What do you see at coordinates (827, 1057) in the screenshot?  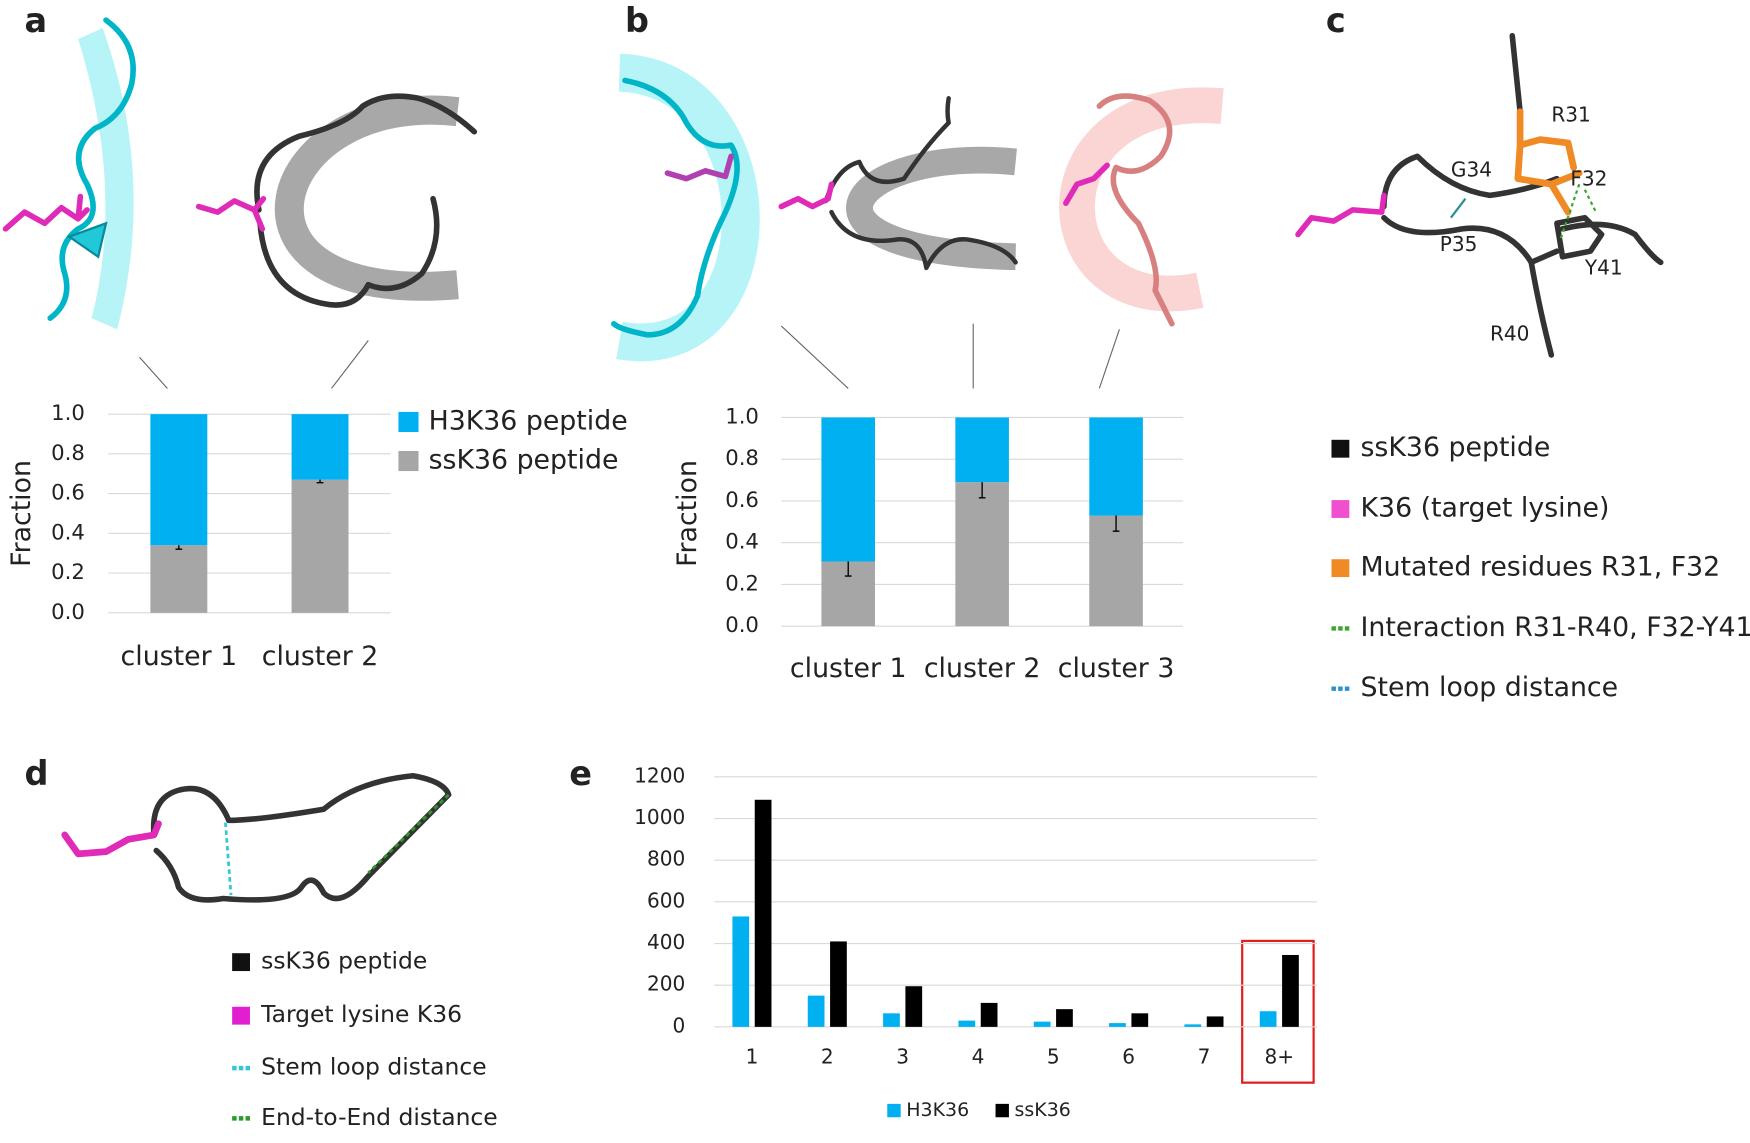 I see `x-tick-label: 2` at bounding box center [827, 1057].